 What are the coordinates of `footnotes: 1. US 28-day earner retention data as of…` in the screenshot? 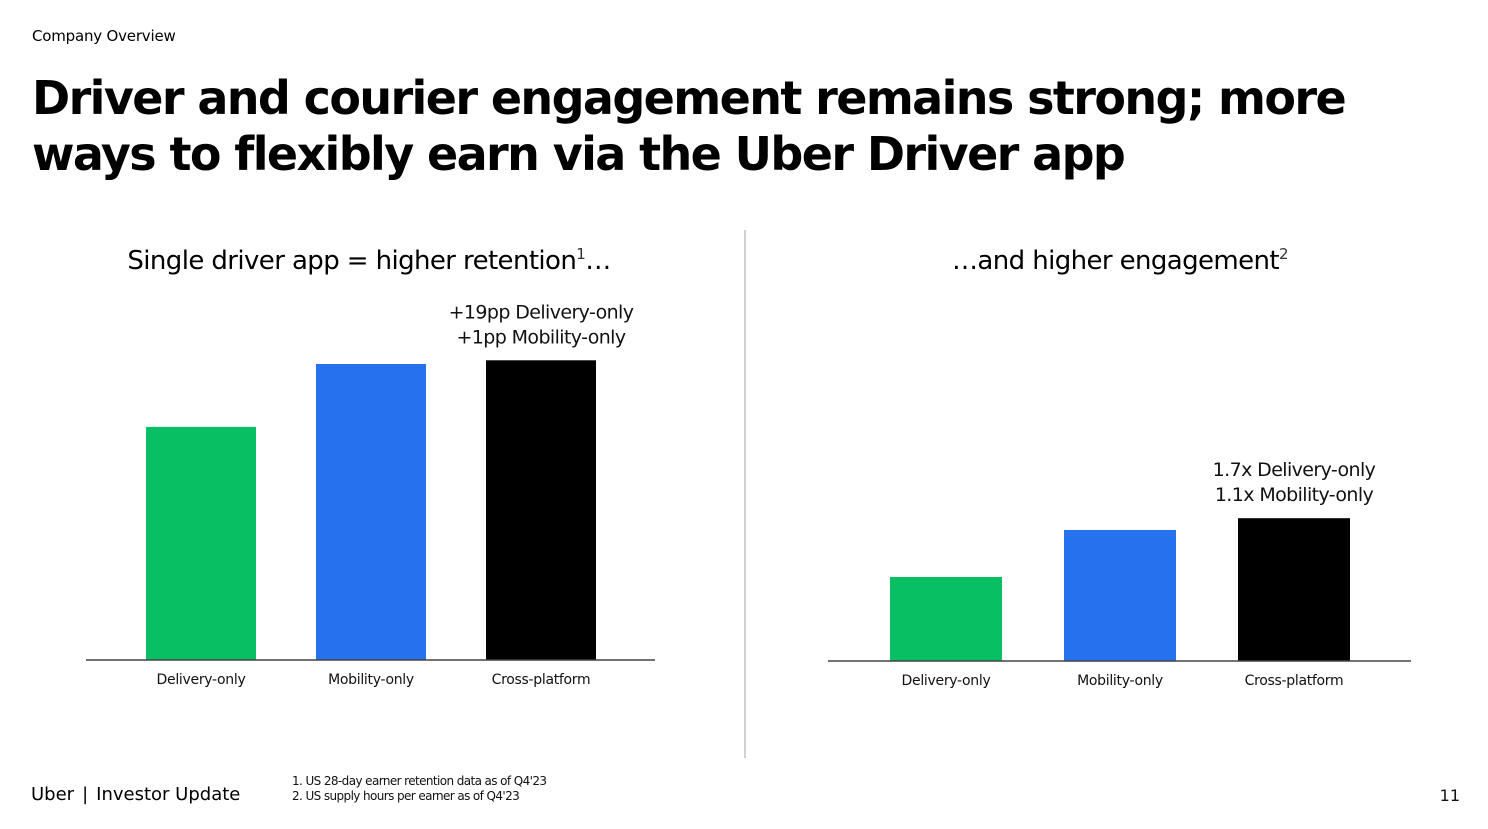 It's located at (419, 789).